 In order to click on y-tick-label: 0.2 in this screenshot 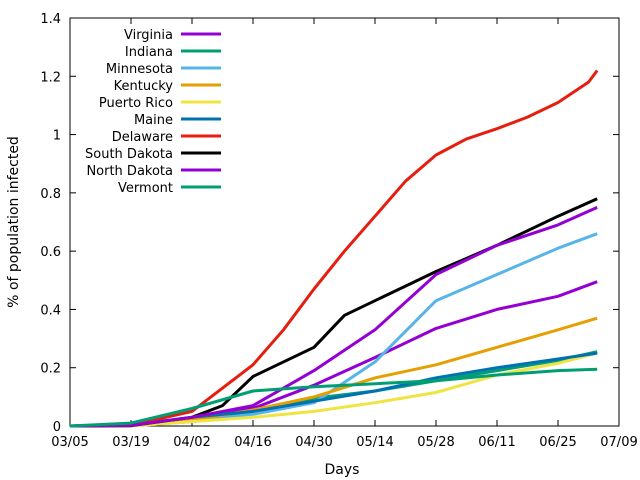, I will do `click(50, 369)`.